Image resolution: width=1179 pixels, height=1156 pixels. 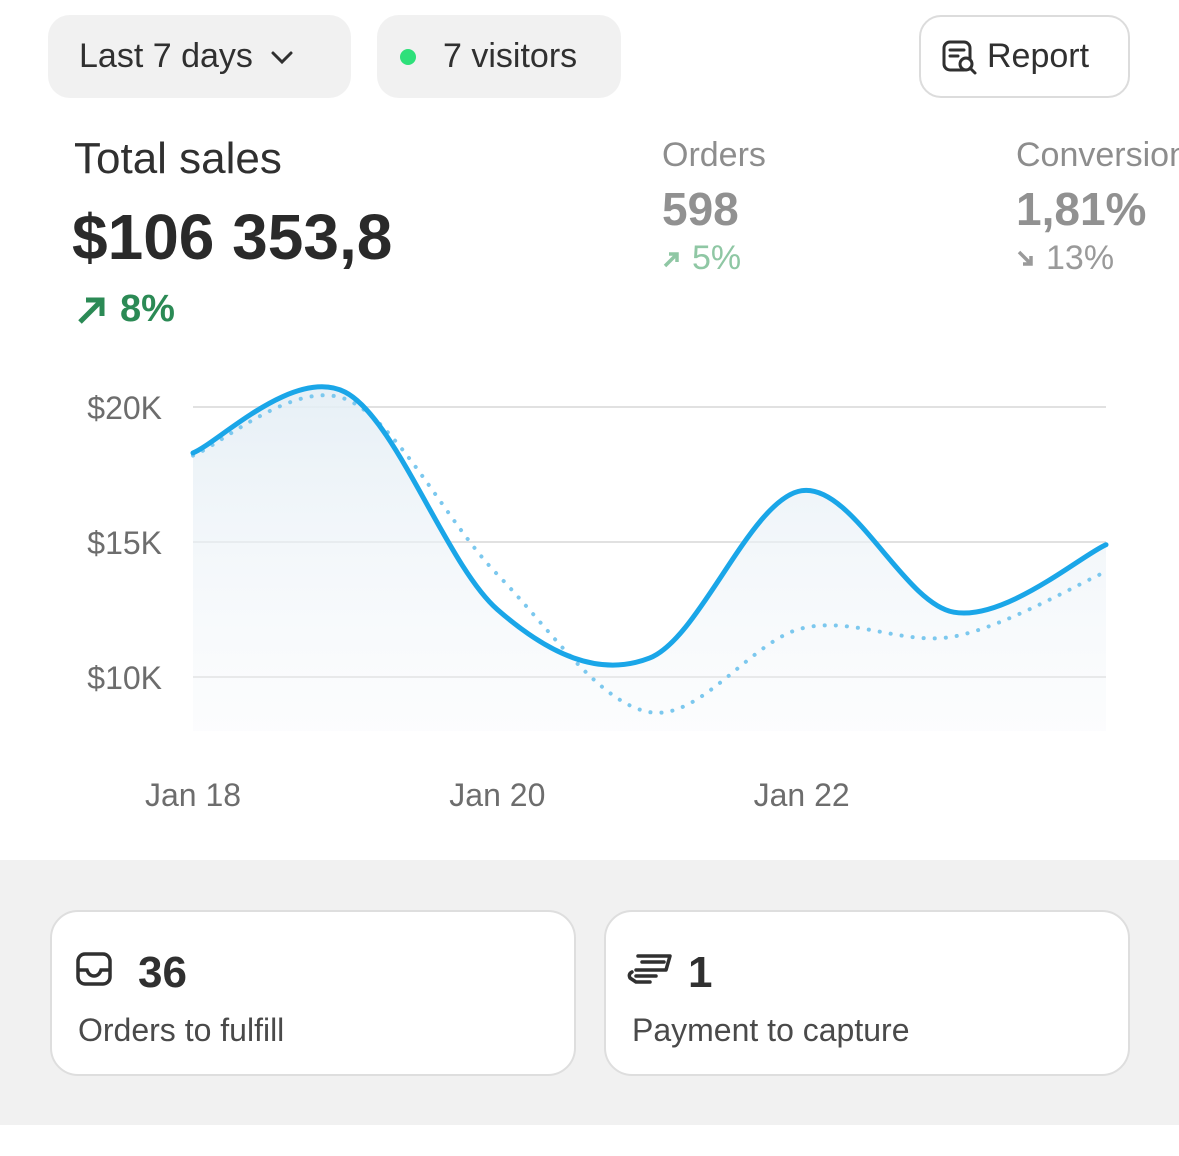 I want to click on live-dot, so click(x=408, y=56).